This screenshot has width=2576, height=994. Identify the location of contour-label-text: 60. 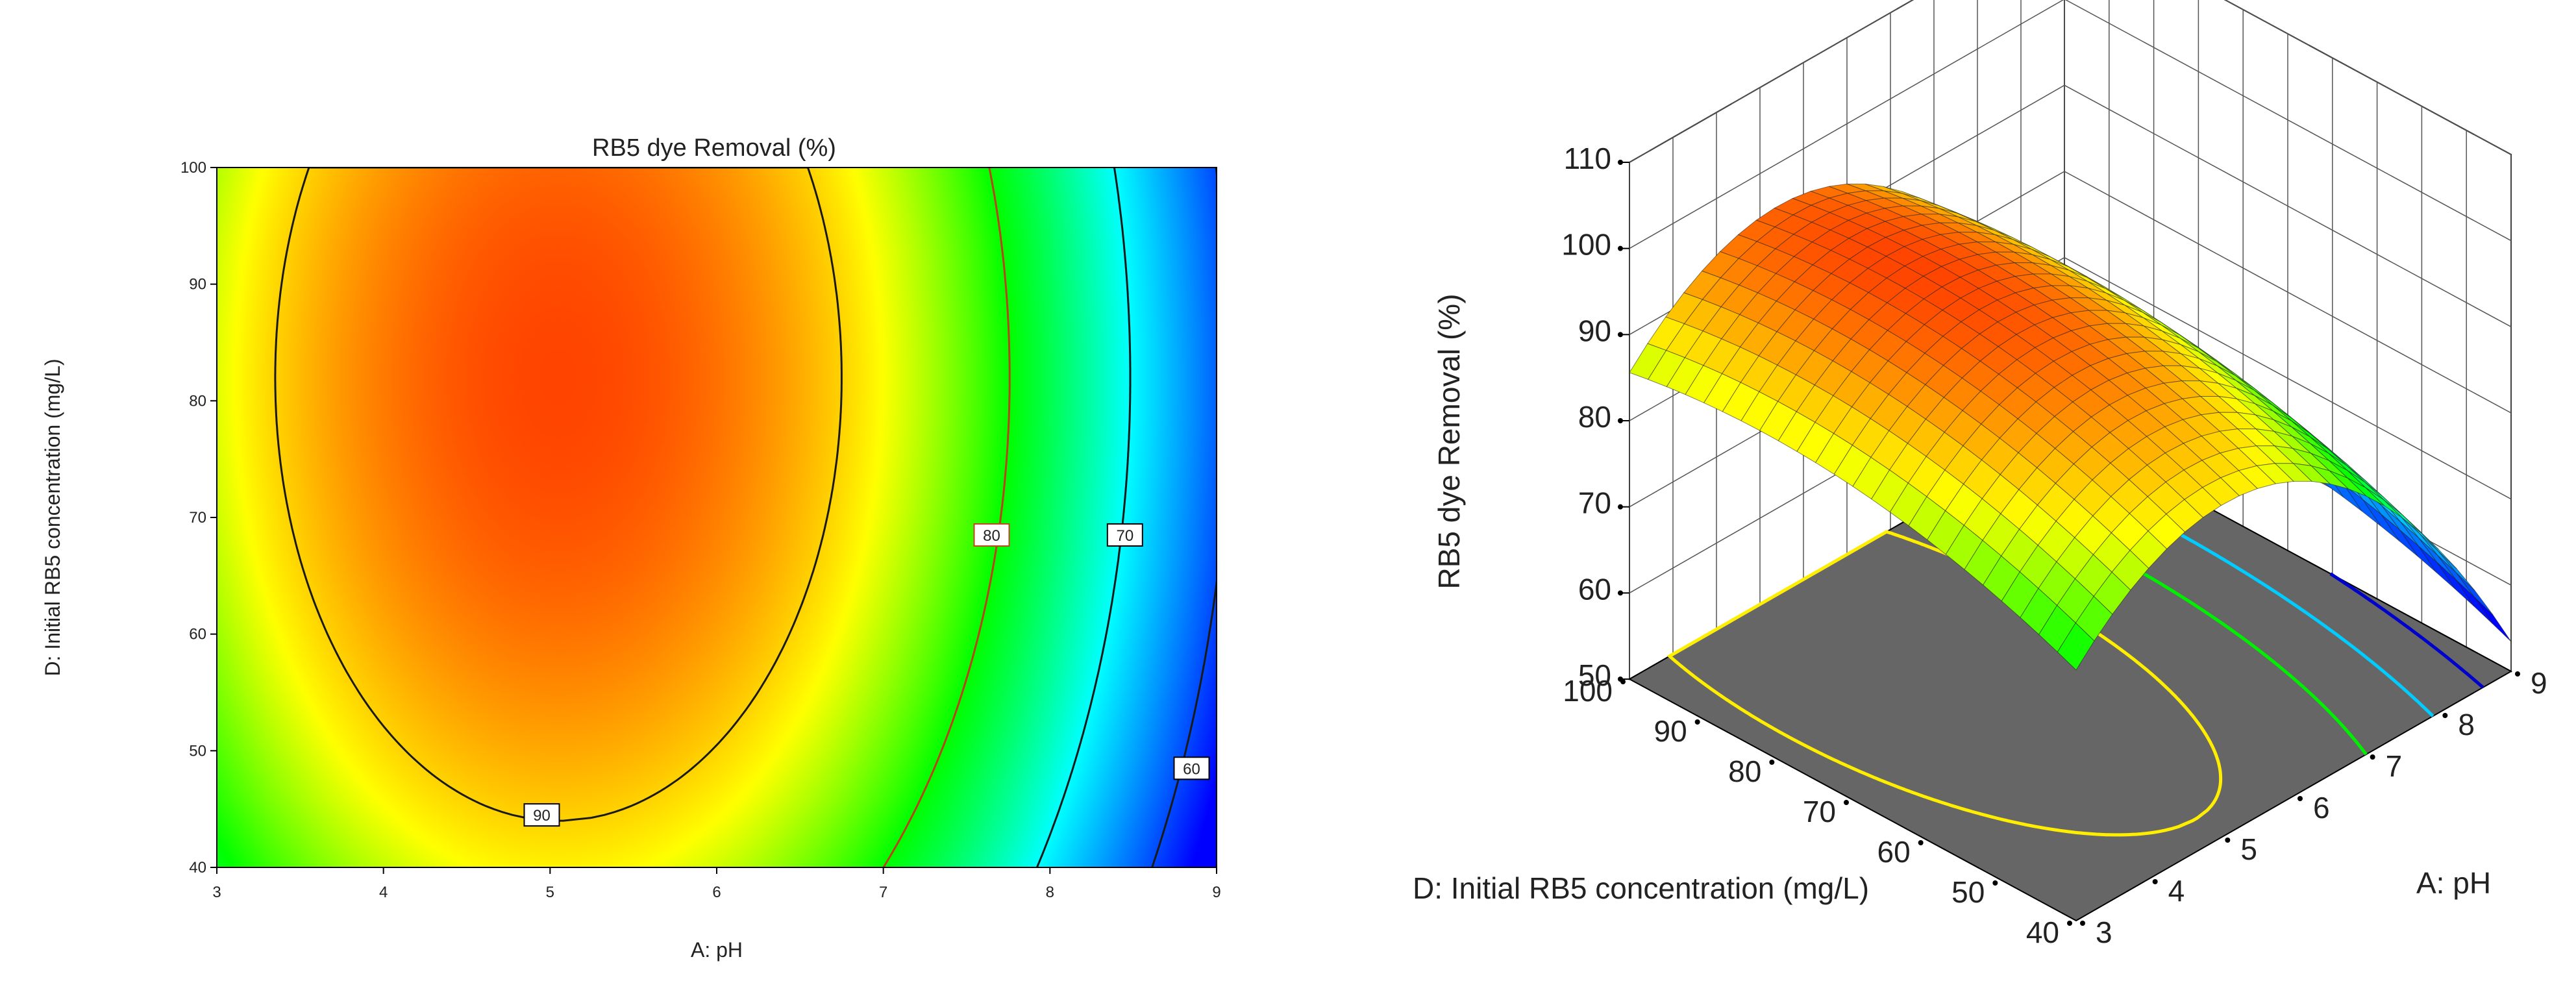
(1191, 769).